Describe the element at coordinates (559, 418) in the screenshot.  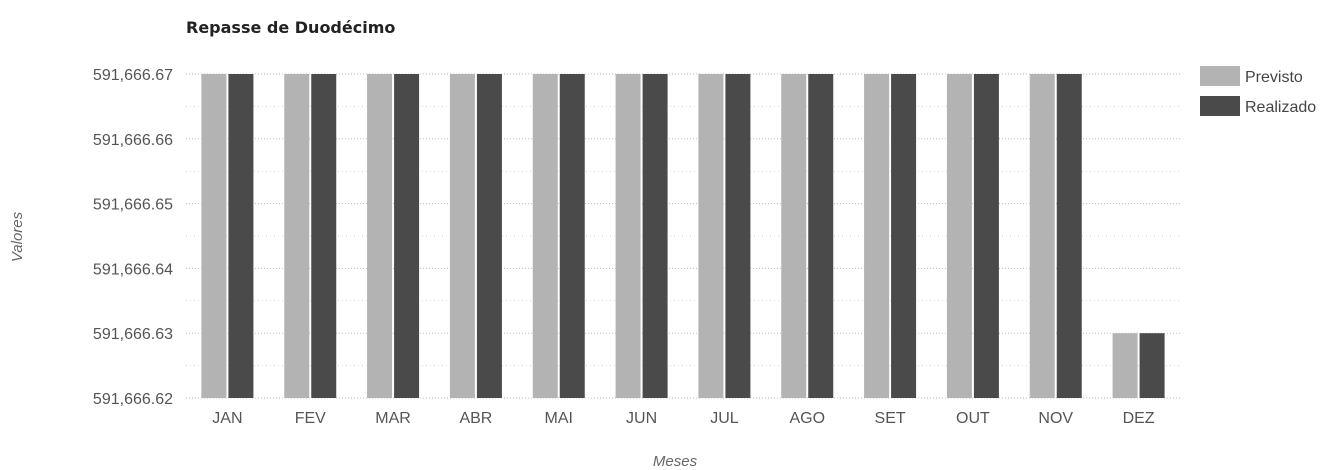
I see `x-tick-label: MAI` at that location.